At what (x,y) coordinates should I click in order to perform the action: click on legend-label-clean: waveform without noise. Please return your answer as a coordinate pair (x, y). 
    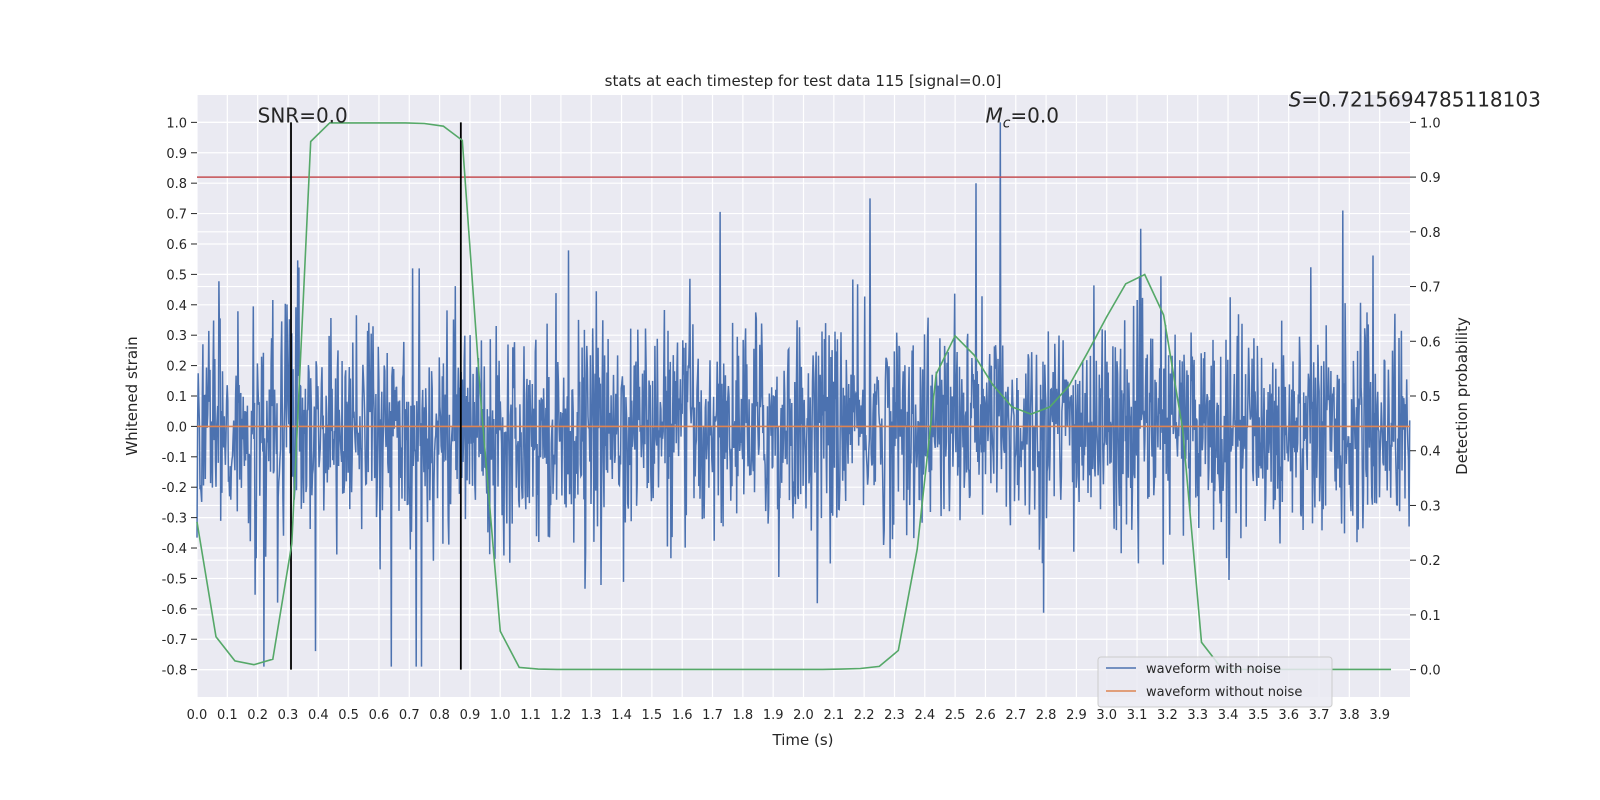
    Looking at the image, I should click on (1224, 692).